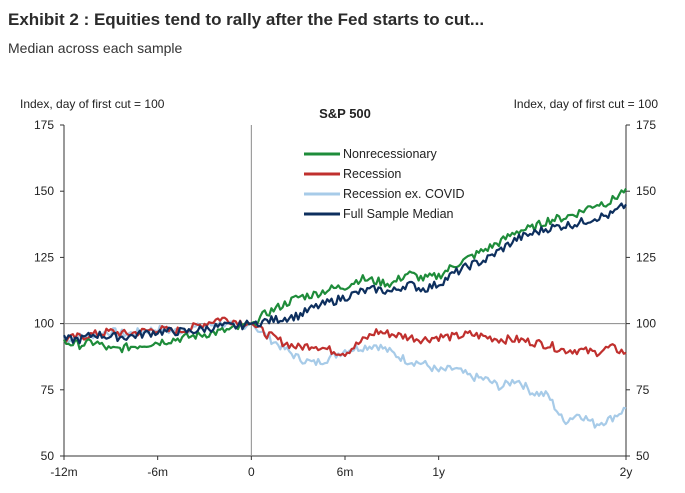 The width and height of the screenshot is (685, 493). Describe the element at coordinates (646, 125) in the screenshot. I see `y-tick-label-right: 175` at that location.